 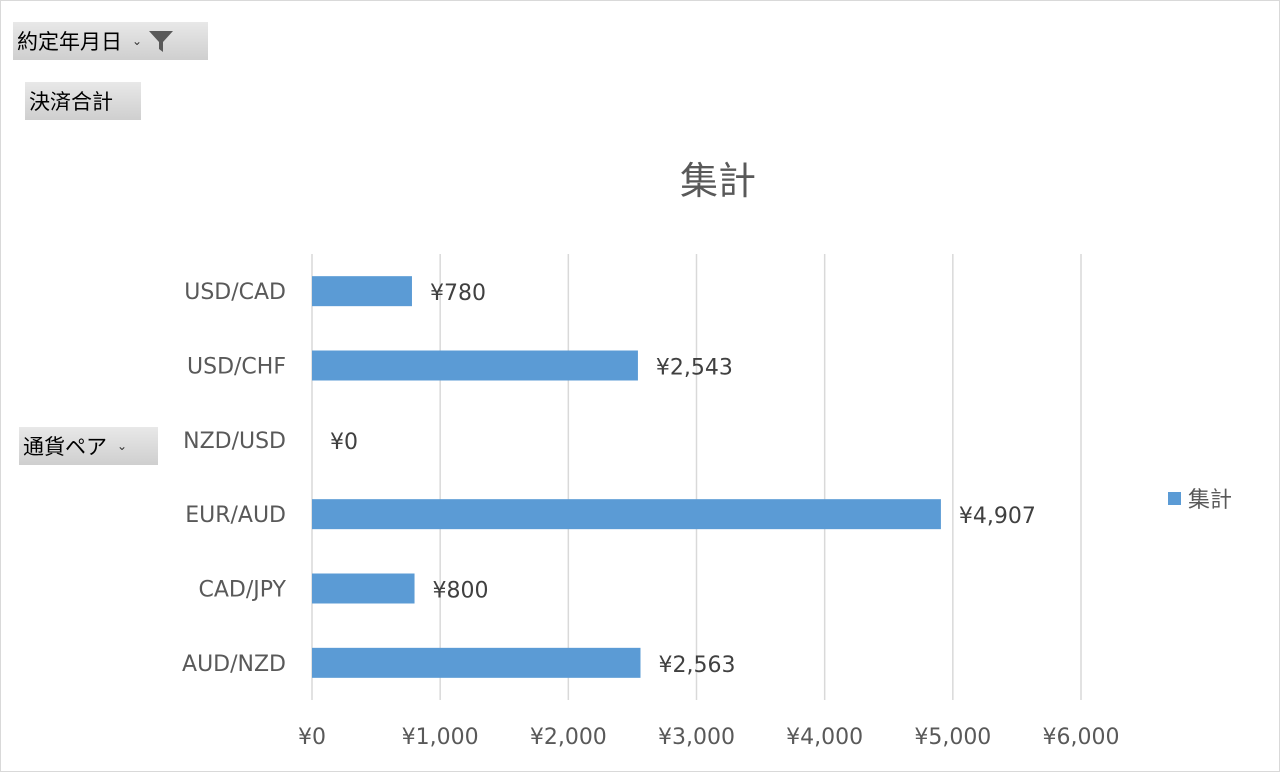 I want to click on value-field-label: 決済合計, so click(x=71, y=102).